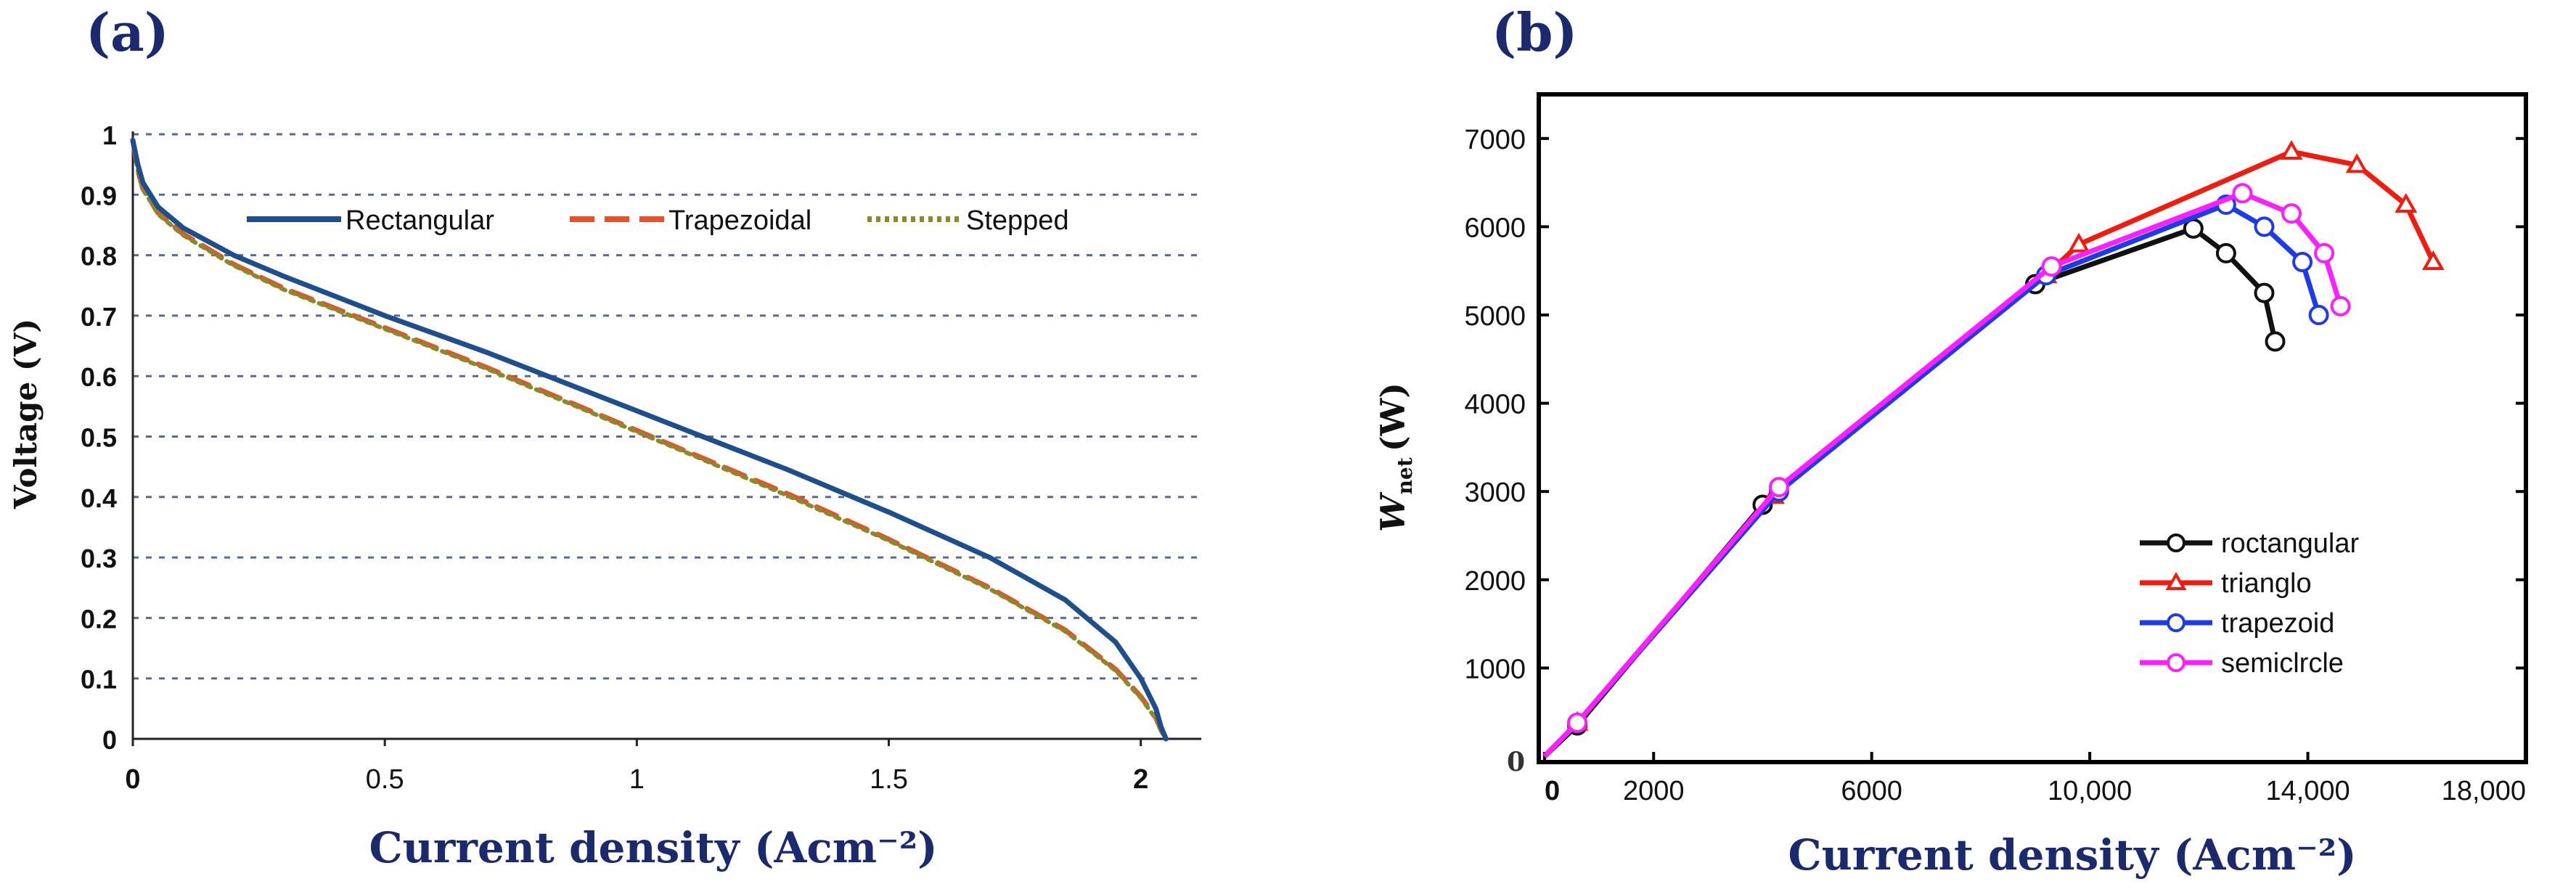 The height and width of the screenshot is (892, 2576). I want to click on panel-b-x-tick-label: 18,000, so click(2484, 791).